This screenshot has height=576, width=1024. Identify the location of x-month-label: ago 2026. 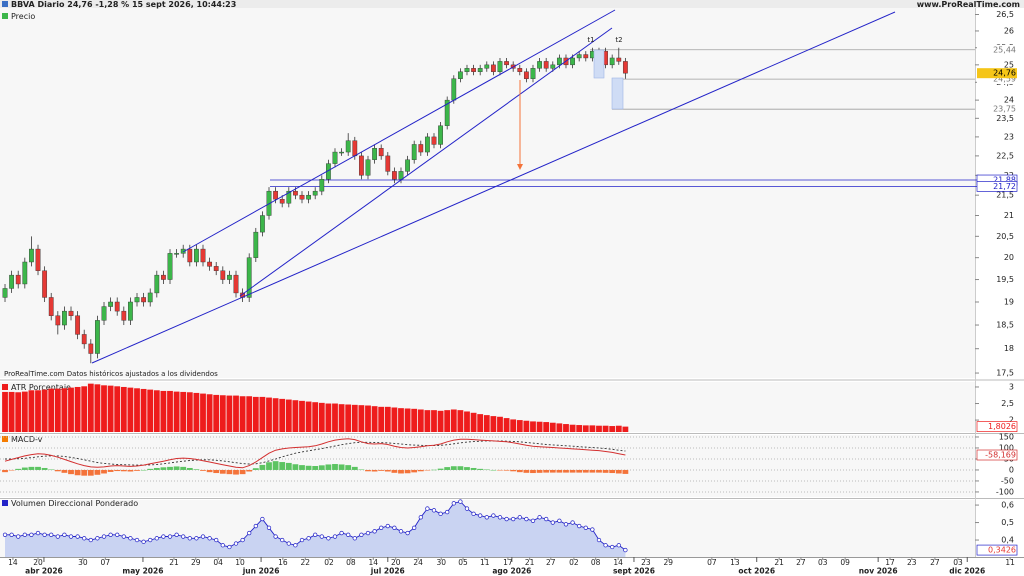
(511, 571).